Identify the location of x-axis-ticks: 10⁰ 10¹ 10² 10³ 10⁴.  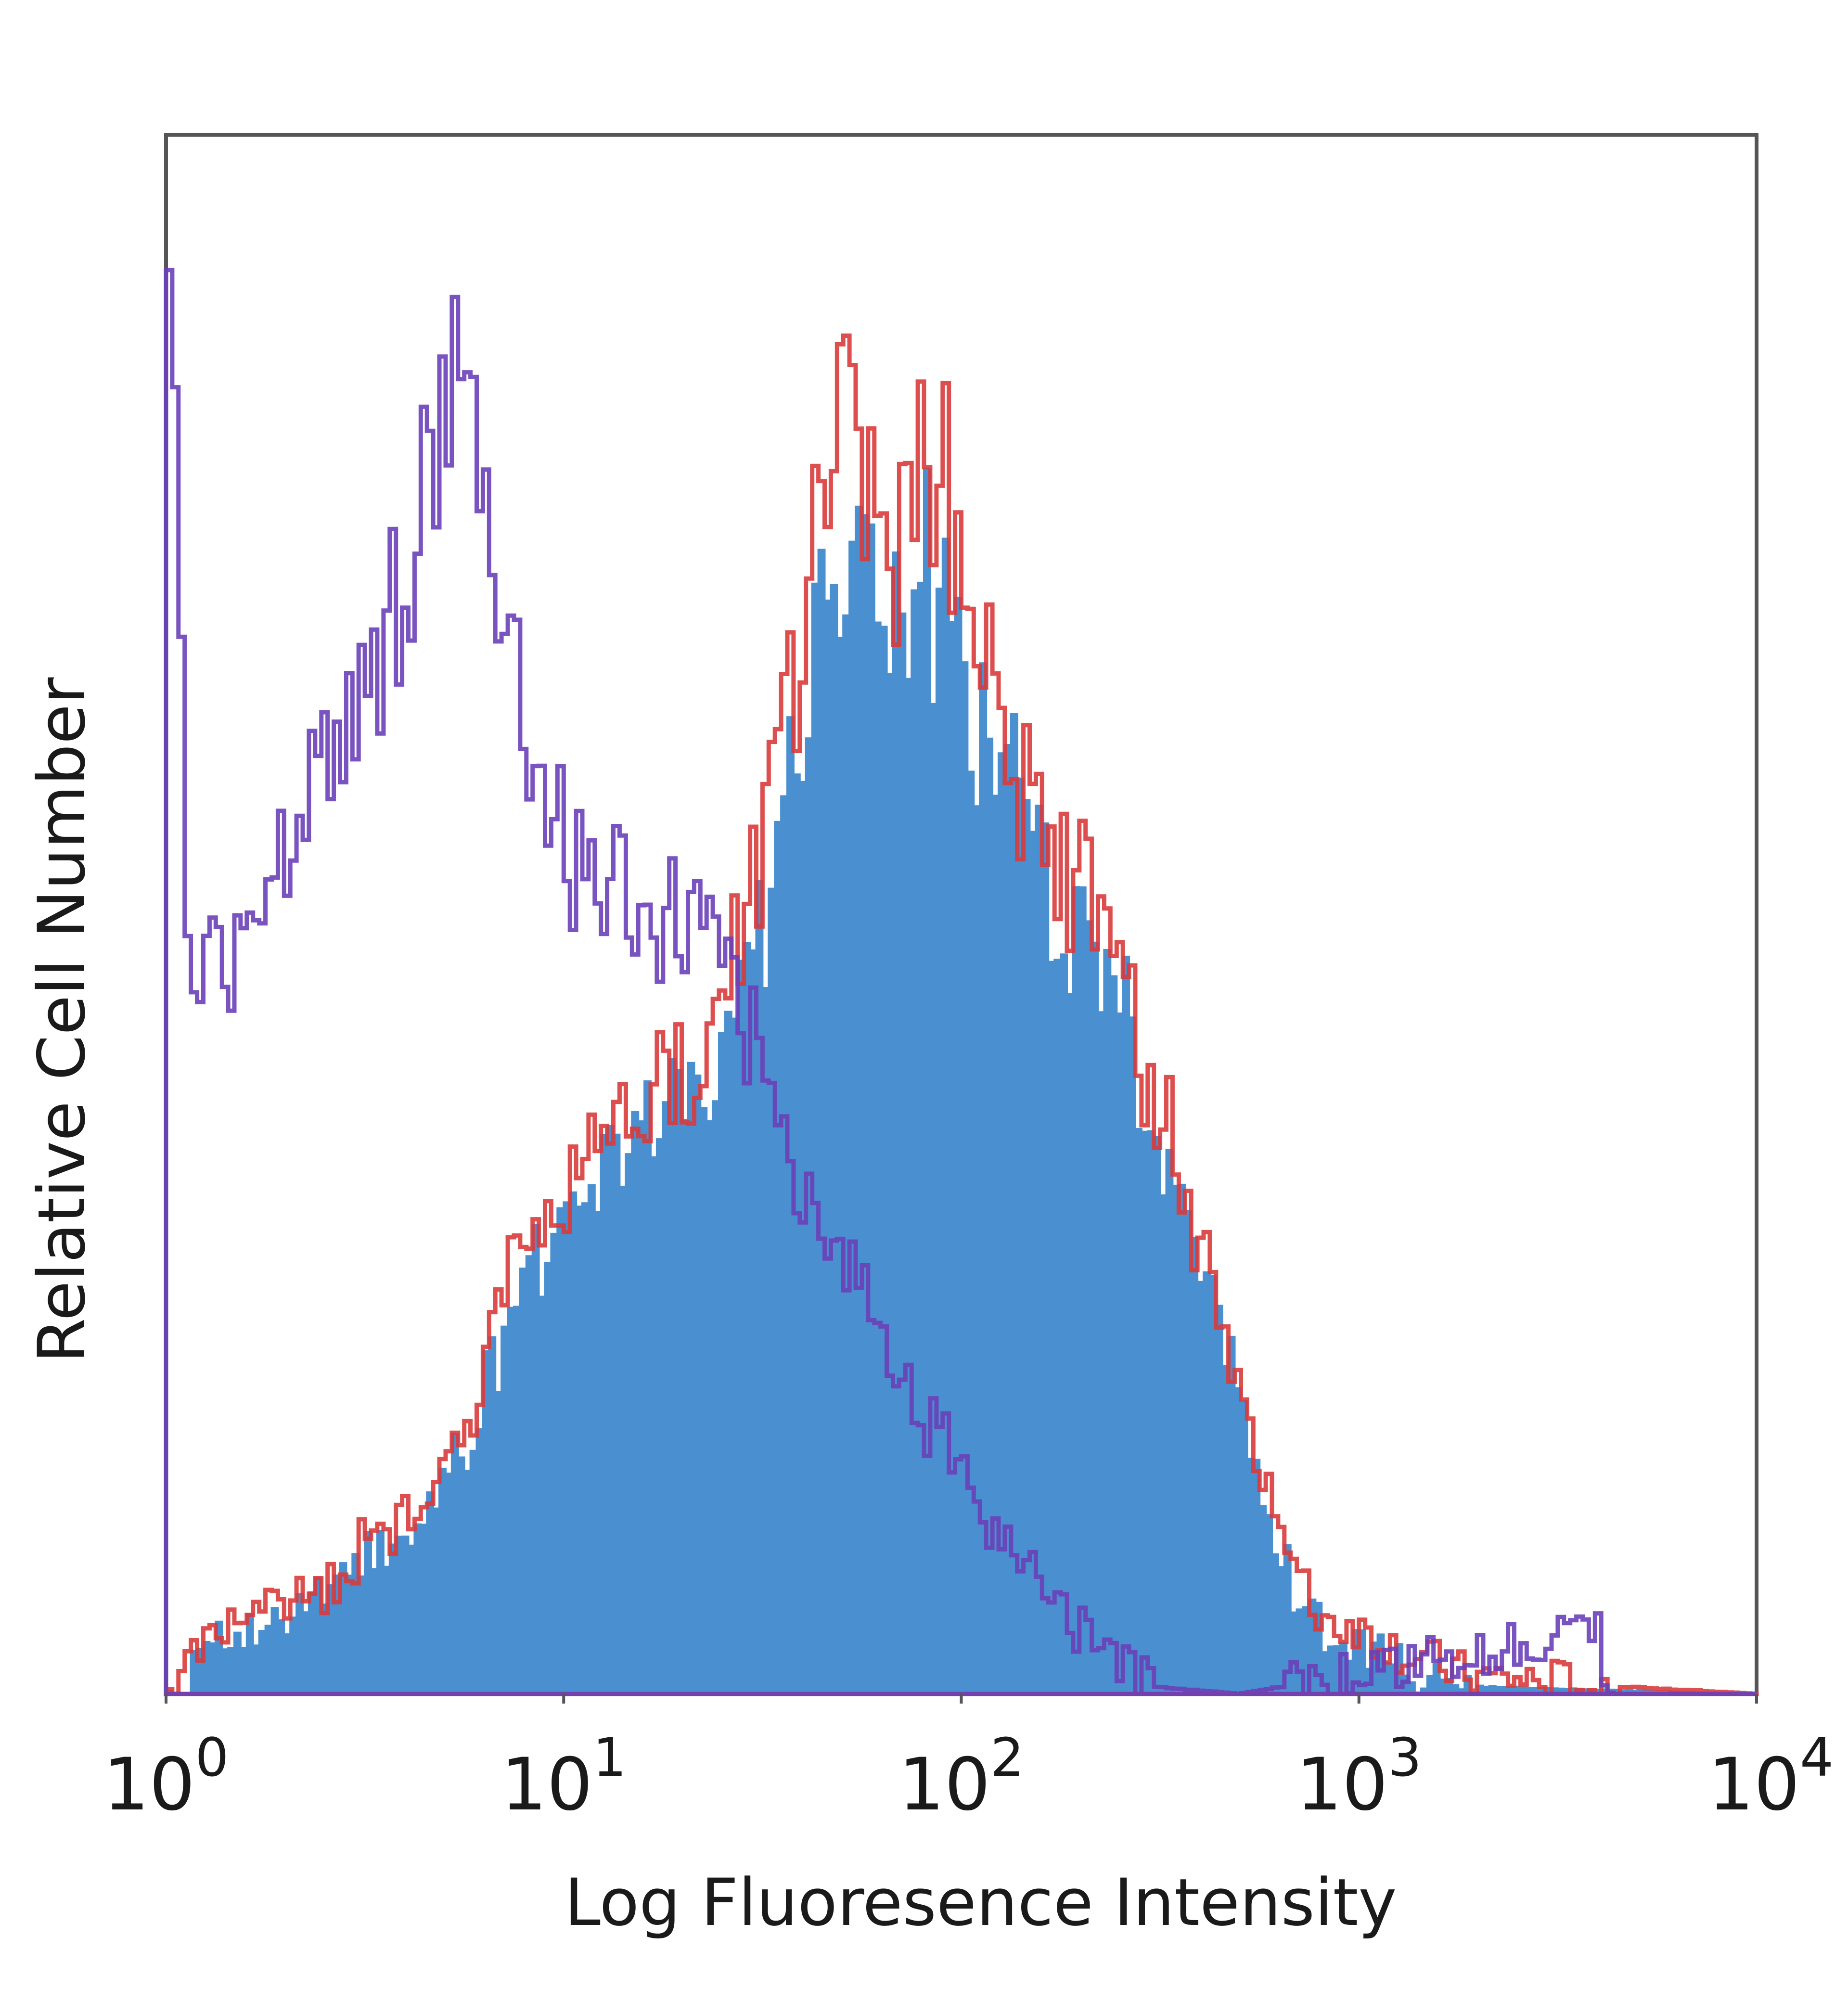
(968, 1760).